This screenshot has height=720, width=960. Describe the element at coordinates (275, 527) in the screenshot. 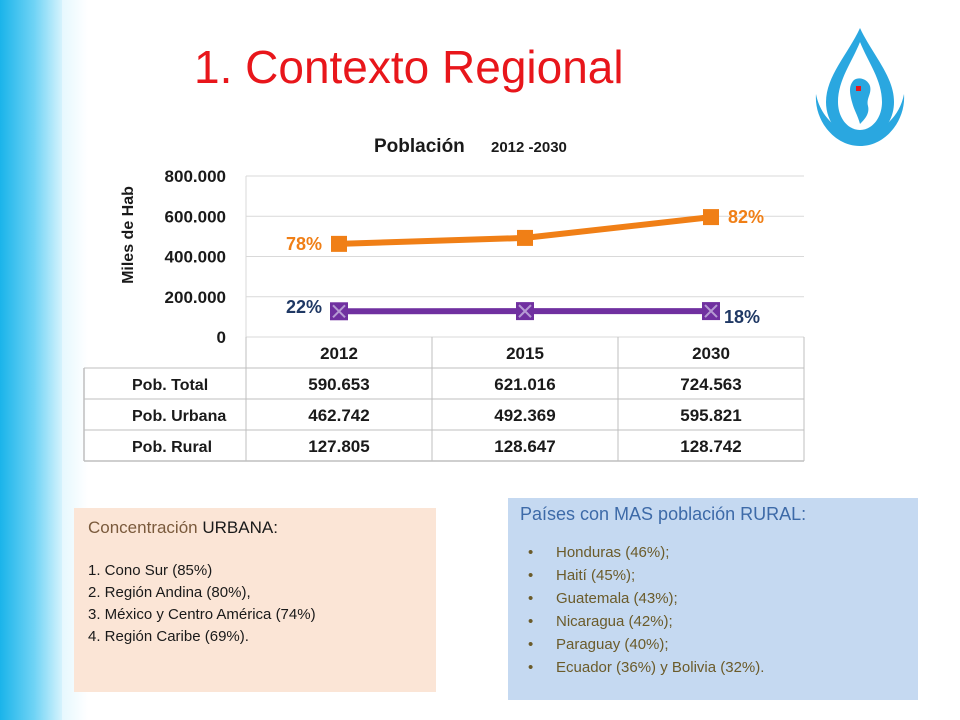

I see `urban-heading-suffix: :` at that location.